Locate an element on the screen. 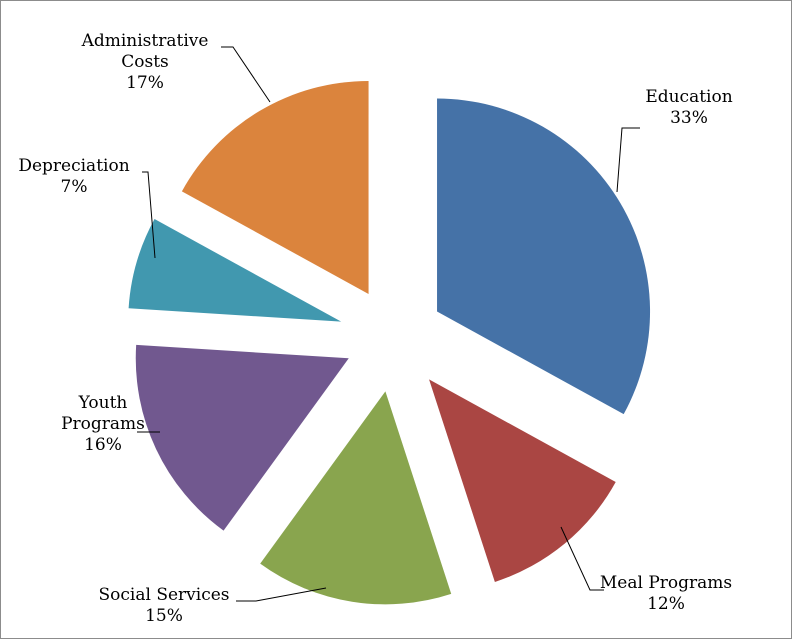 The width and height of the screenshot is (792, 639). data-label-percent-education: 33% is located at coordinates (689, 118).